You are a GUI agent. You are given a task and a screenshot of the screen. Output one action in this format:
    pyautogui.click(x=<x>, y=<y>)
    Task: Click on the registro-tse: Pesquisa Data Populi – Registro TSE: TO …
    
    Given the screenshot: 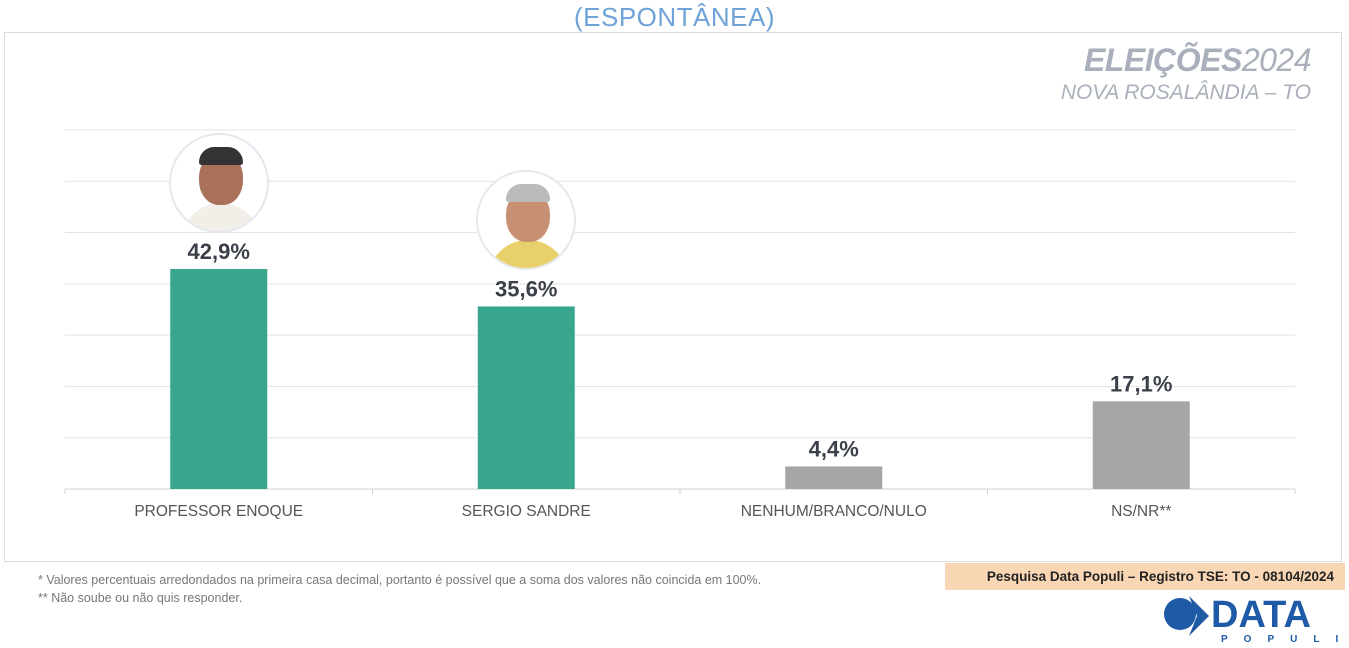 What is the action you would take?
    pyautogui.click(x=1145, y=576)
    